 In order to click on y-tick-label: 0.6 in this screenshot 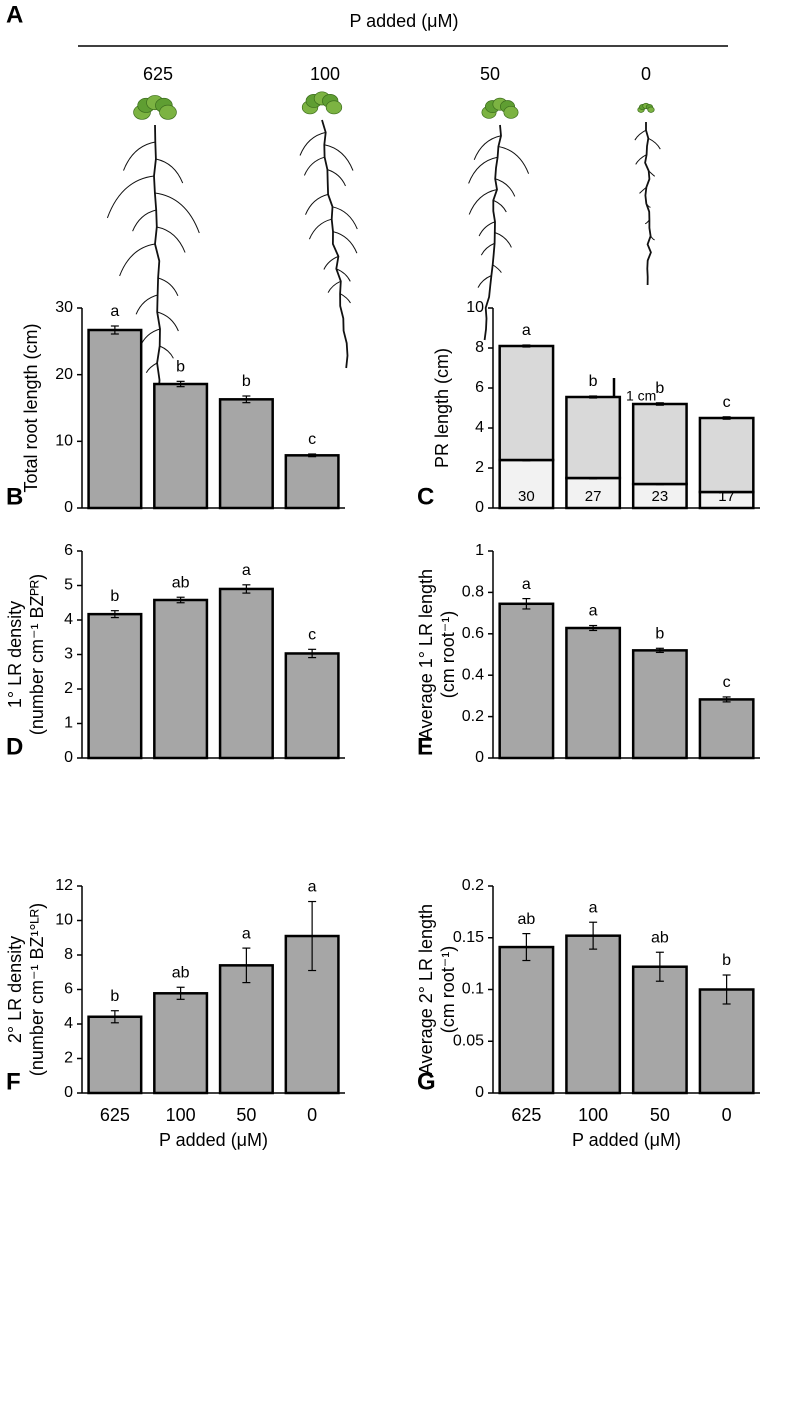, I will do `click(473, 633)`.